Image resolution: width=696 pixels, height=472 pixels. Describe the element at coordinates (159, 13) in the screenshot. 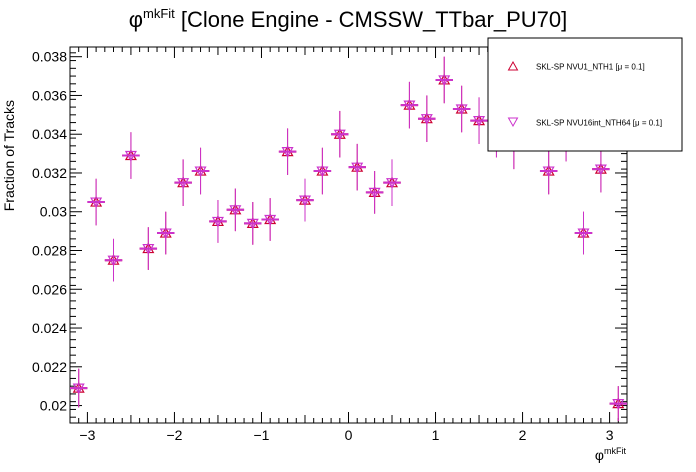

I see `chart-title-sup: mkFit` at that location.